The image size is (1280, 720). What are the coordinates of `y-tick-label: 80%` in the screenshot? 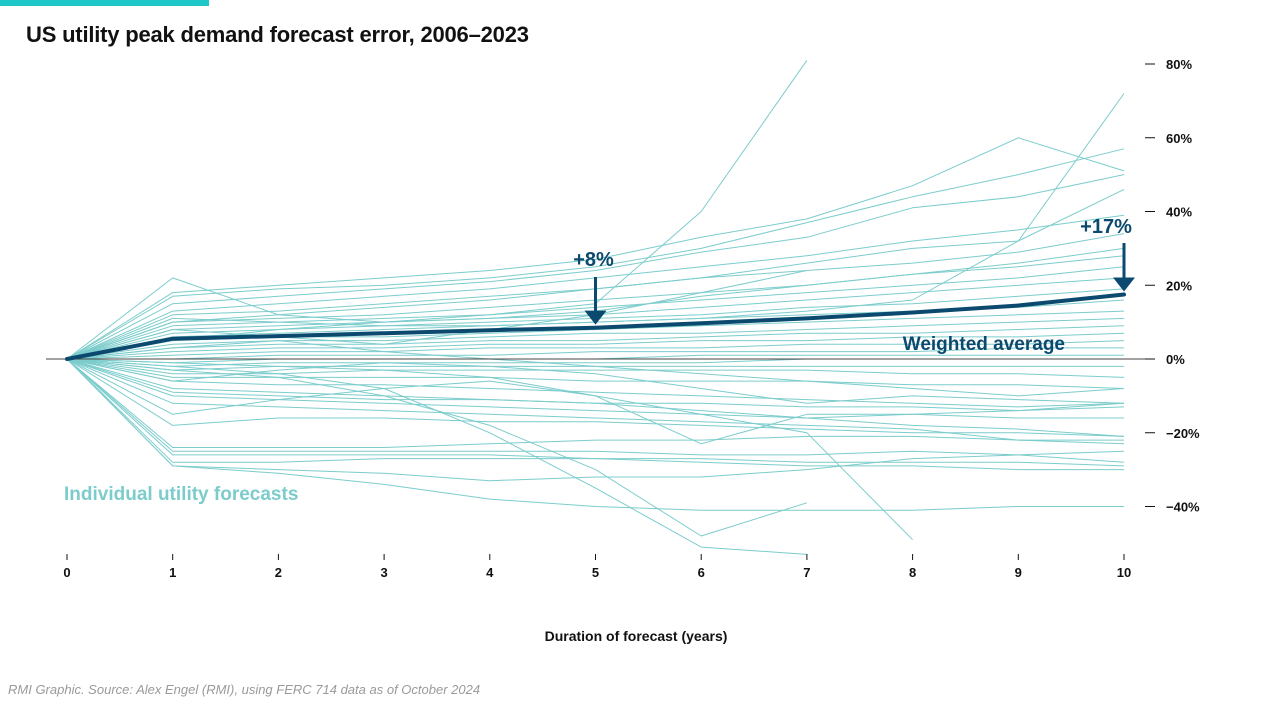 It's located at (1179, 64).